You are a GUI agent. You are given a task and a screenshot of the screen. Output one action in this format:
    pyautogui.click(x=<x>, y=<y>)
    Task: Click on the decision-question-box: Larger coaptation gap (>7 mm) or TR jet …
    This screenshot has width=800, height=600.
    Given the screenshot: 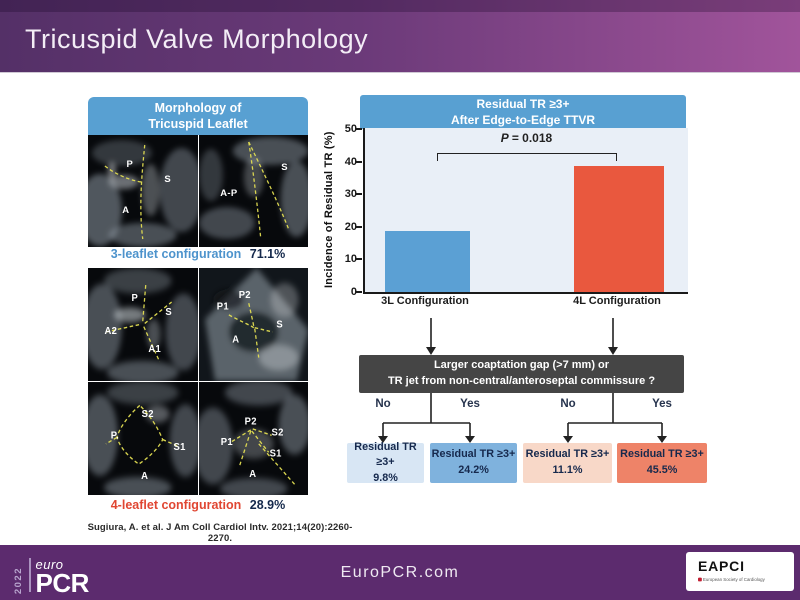 What is the action you would take?
    pyautogui.click(x=521, y=374)
    